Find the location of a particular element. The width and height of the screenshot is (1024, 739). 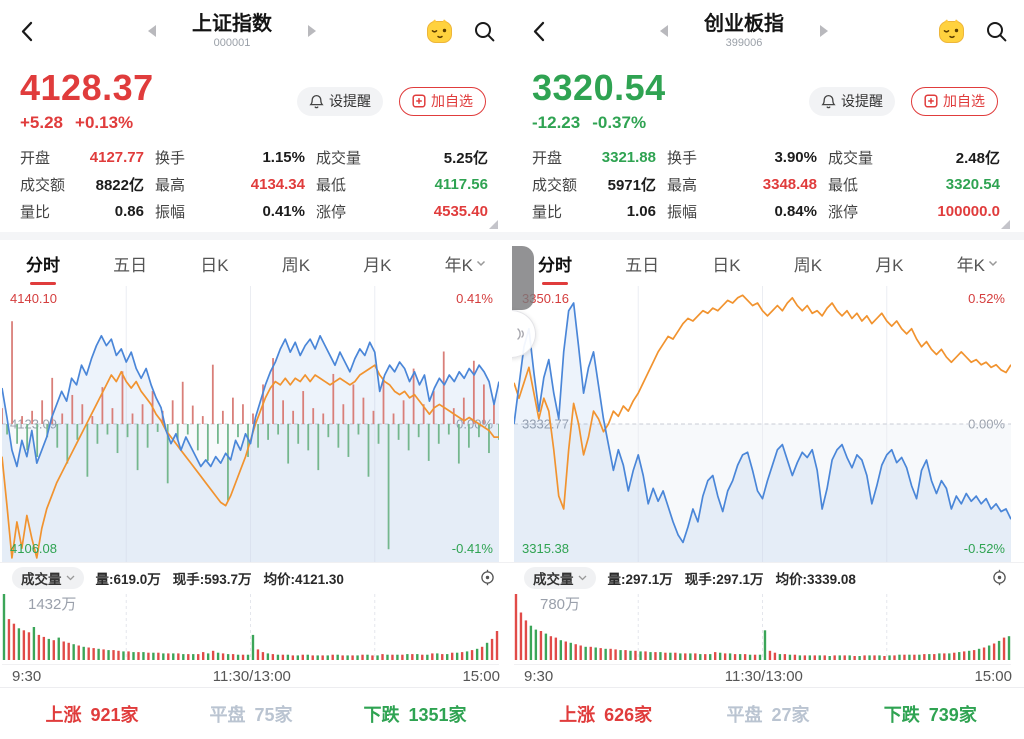

stock-code: 399006 is located at coordinates (744, 42).